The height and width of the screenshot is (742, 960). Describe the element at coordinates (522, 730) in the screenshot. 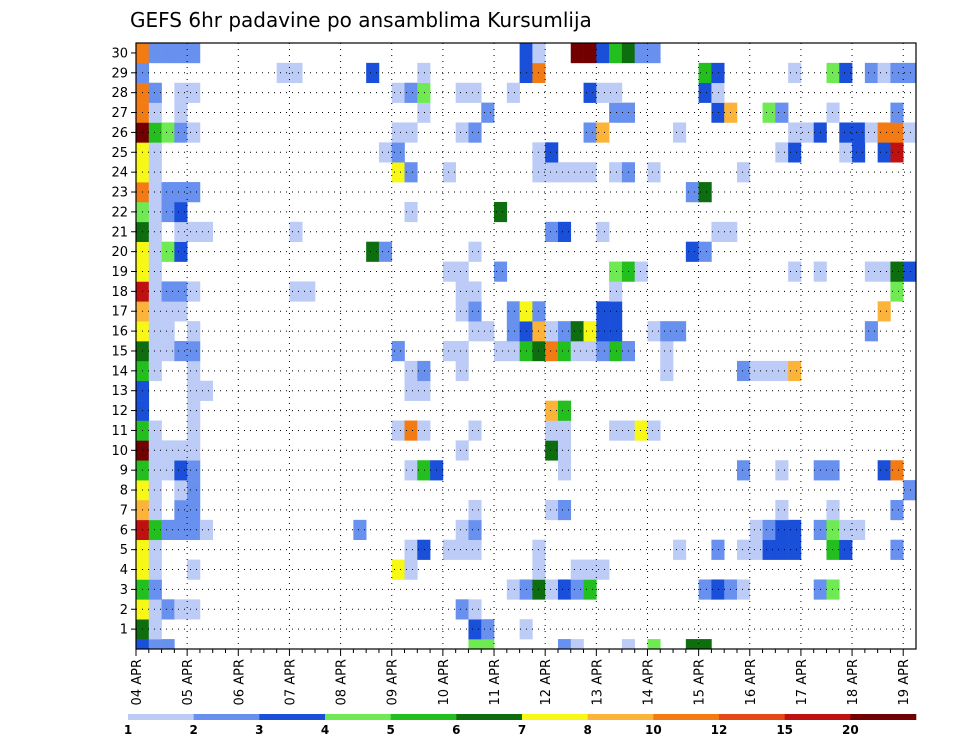

I see `colorbar-label: 7` at that location.